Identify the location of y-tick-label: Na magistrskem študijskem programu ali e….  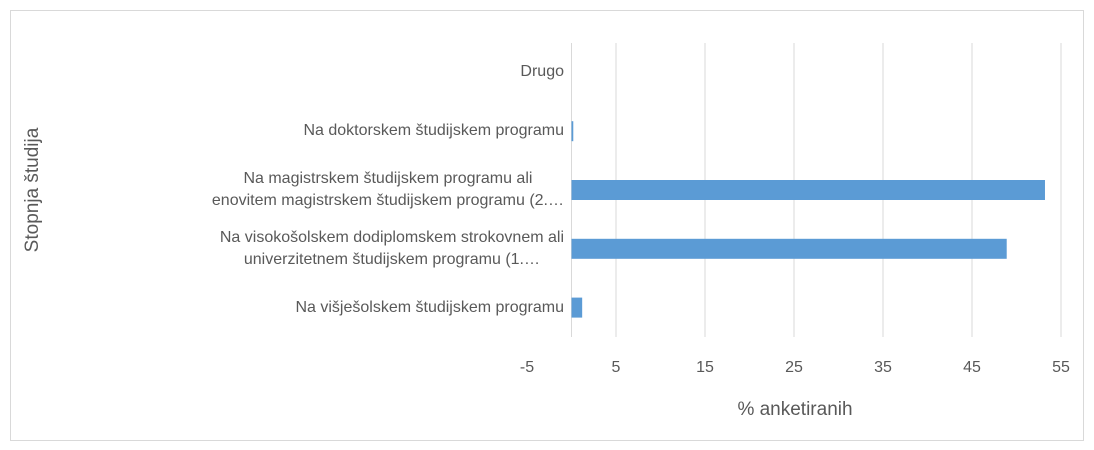
(387, 189).